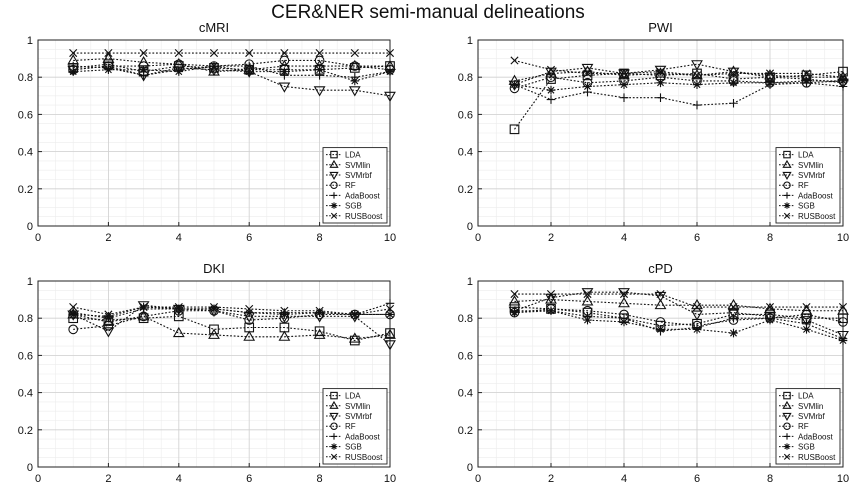 The image size is (856, 492). What do you see at coordinates (815, 436) in the screenshot?
I see `legend-label-adaboost: AdaBoost` at bounding box center [815, 436].